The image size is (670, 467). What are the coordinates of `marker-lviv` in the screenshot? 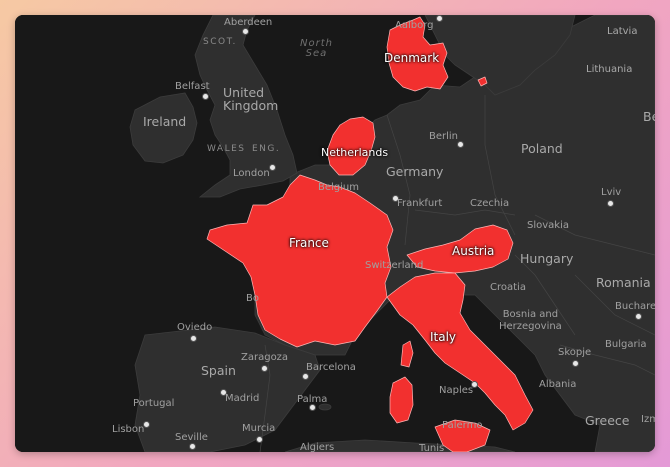 It's located at (610, 203).